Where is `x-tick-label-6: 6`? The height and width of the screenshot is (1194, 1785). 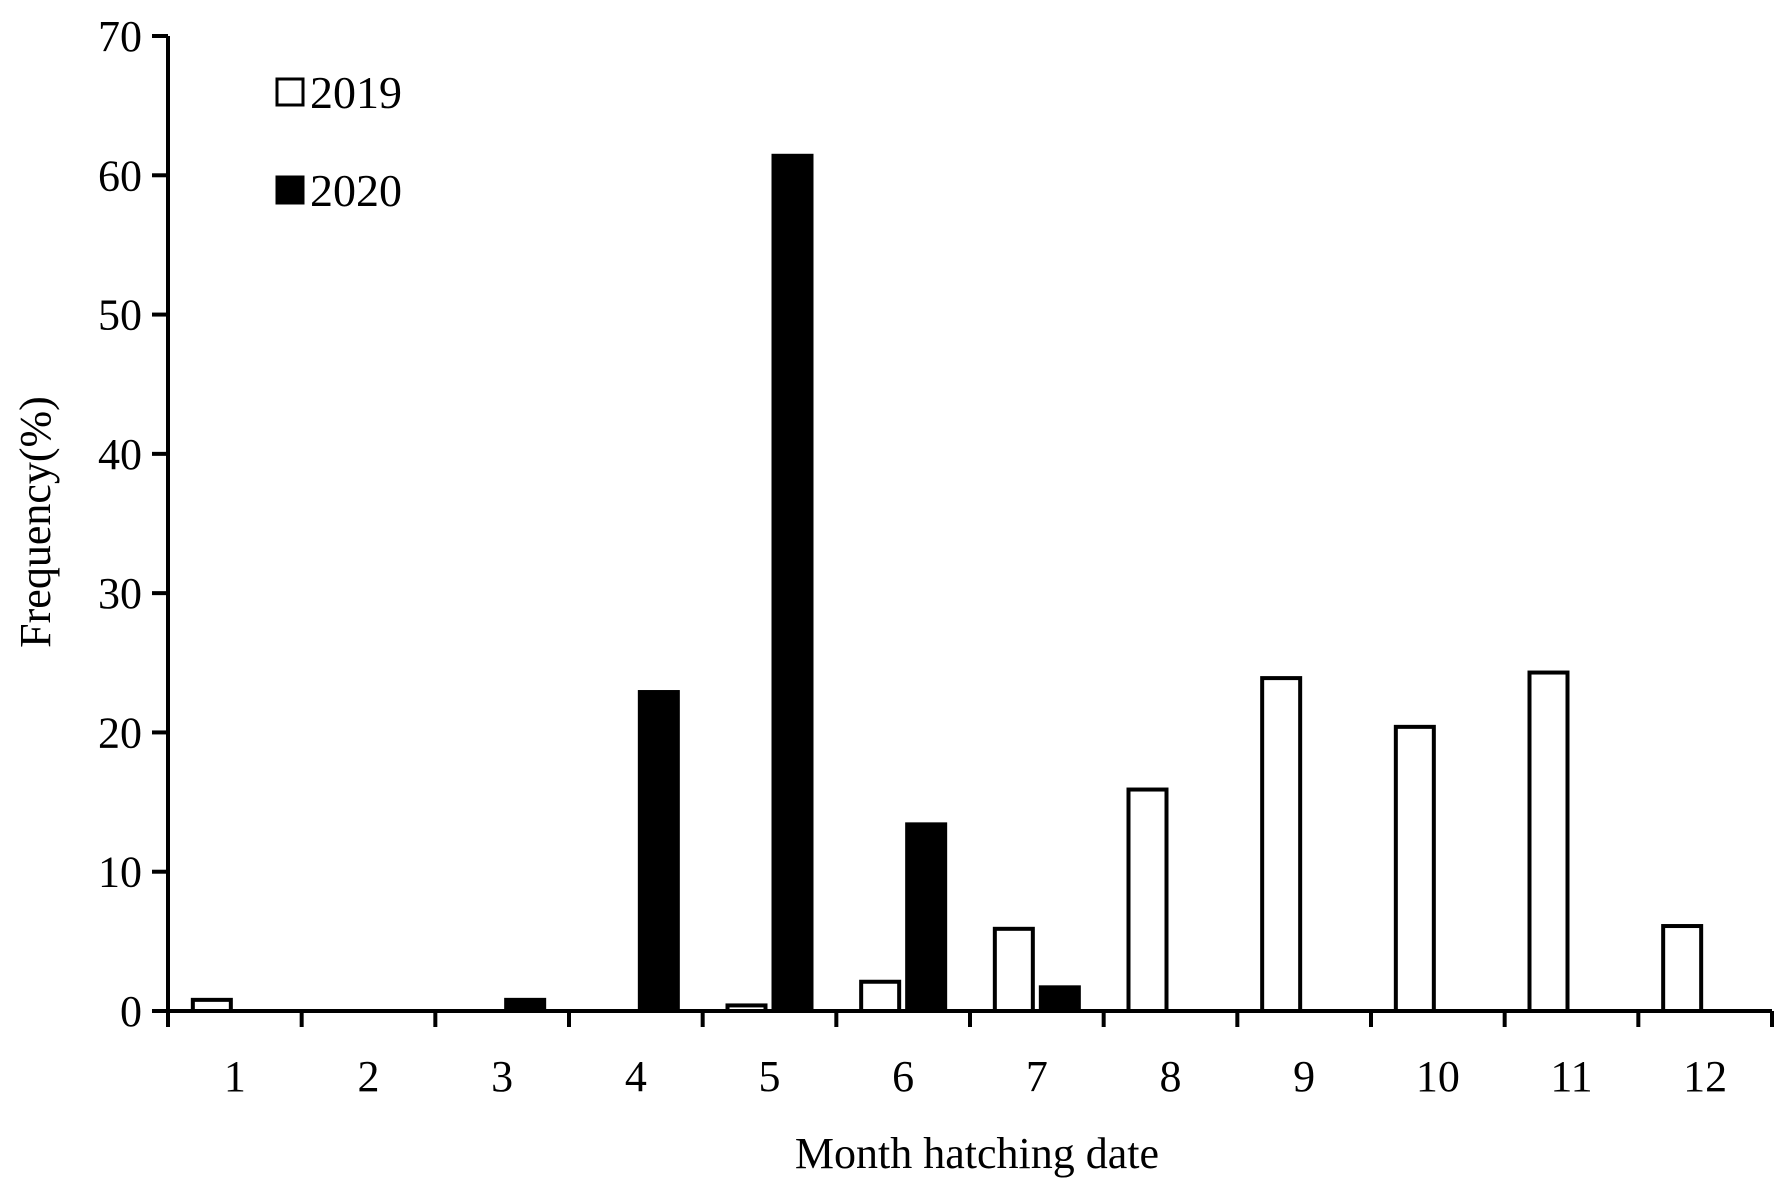 x-tick-label-6: 6 is located at coordinates (903, 1076).